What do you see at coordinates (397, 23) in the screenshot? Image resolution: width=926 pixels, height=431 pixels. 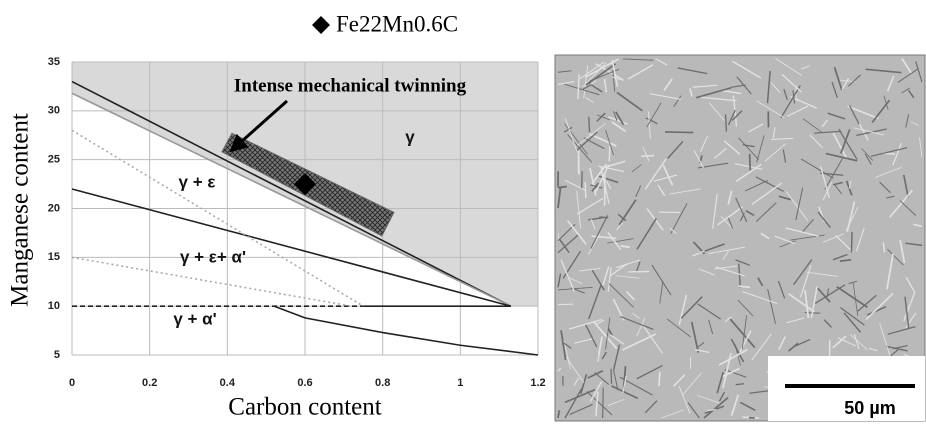 I see `legend-label: Fe22Mn0.6C` at bounding box center [397, 23].